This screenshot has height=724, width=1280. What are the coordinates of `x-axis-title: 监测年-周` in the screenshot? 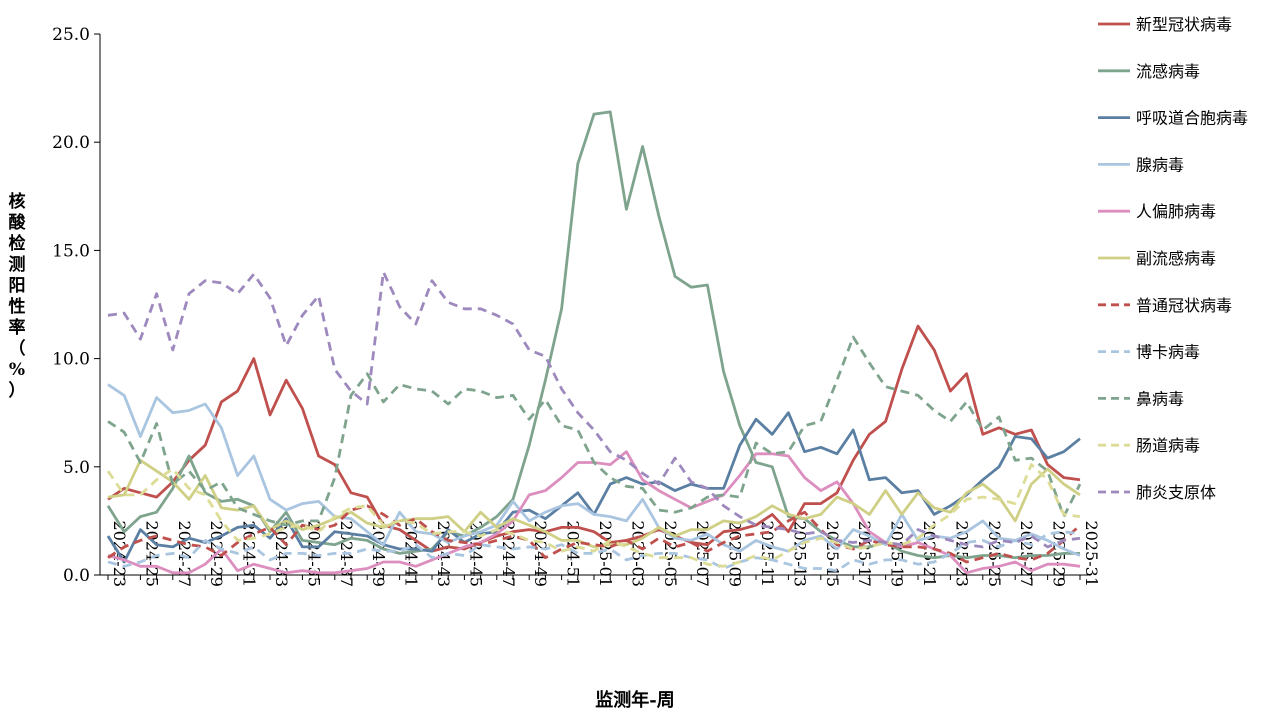 It's located at (635, 700).